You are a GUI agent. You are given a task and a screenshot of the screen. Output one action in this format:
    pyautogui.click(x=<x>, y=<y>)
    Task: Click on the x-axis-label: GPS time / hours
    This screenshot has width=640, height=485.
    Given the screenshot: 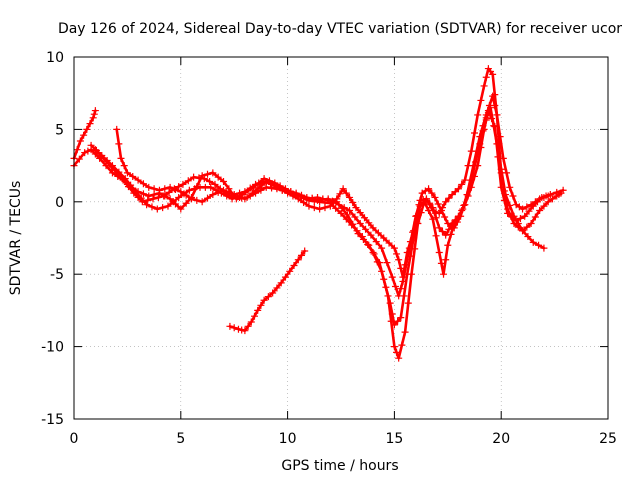 What is the action you would take?
    pyautogui.click(x=339, y=466)
    